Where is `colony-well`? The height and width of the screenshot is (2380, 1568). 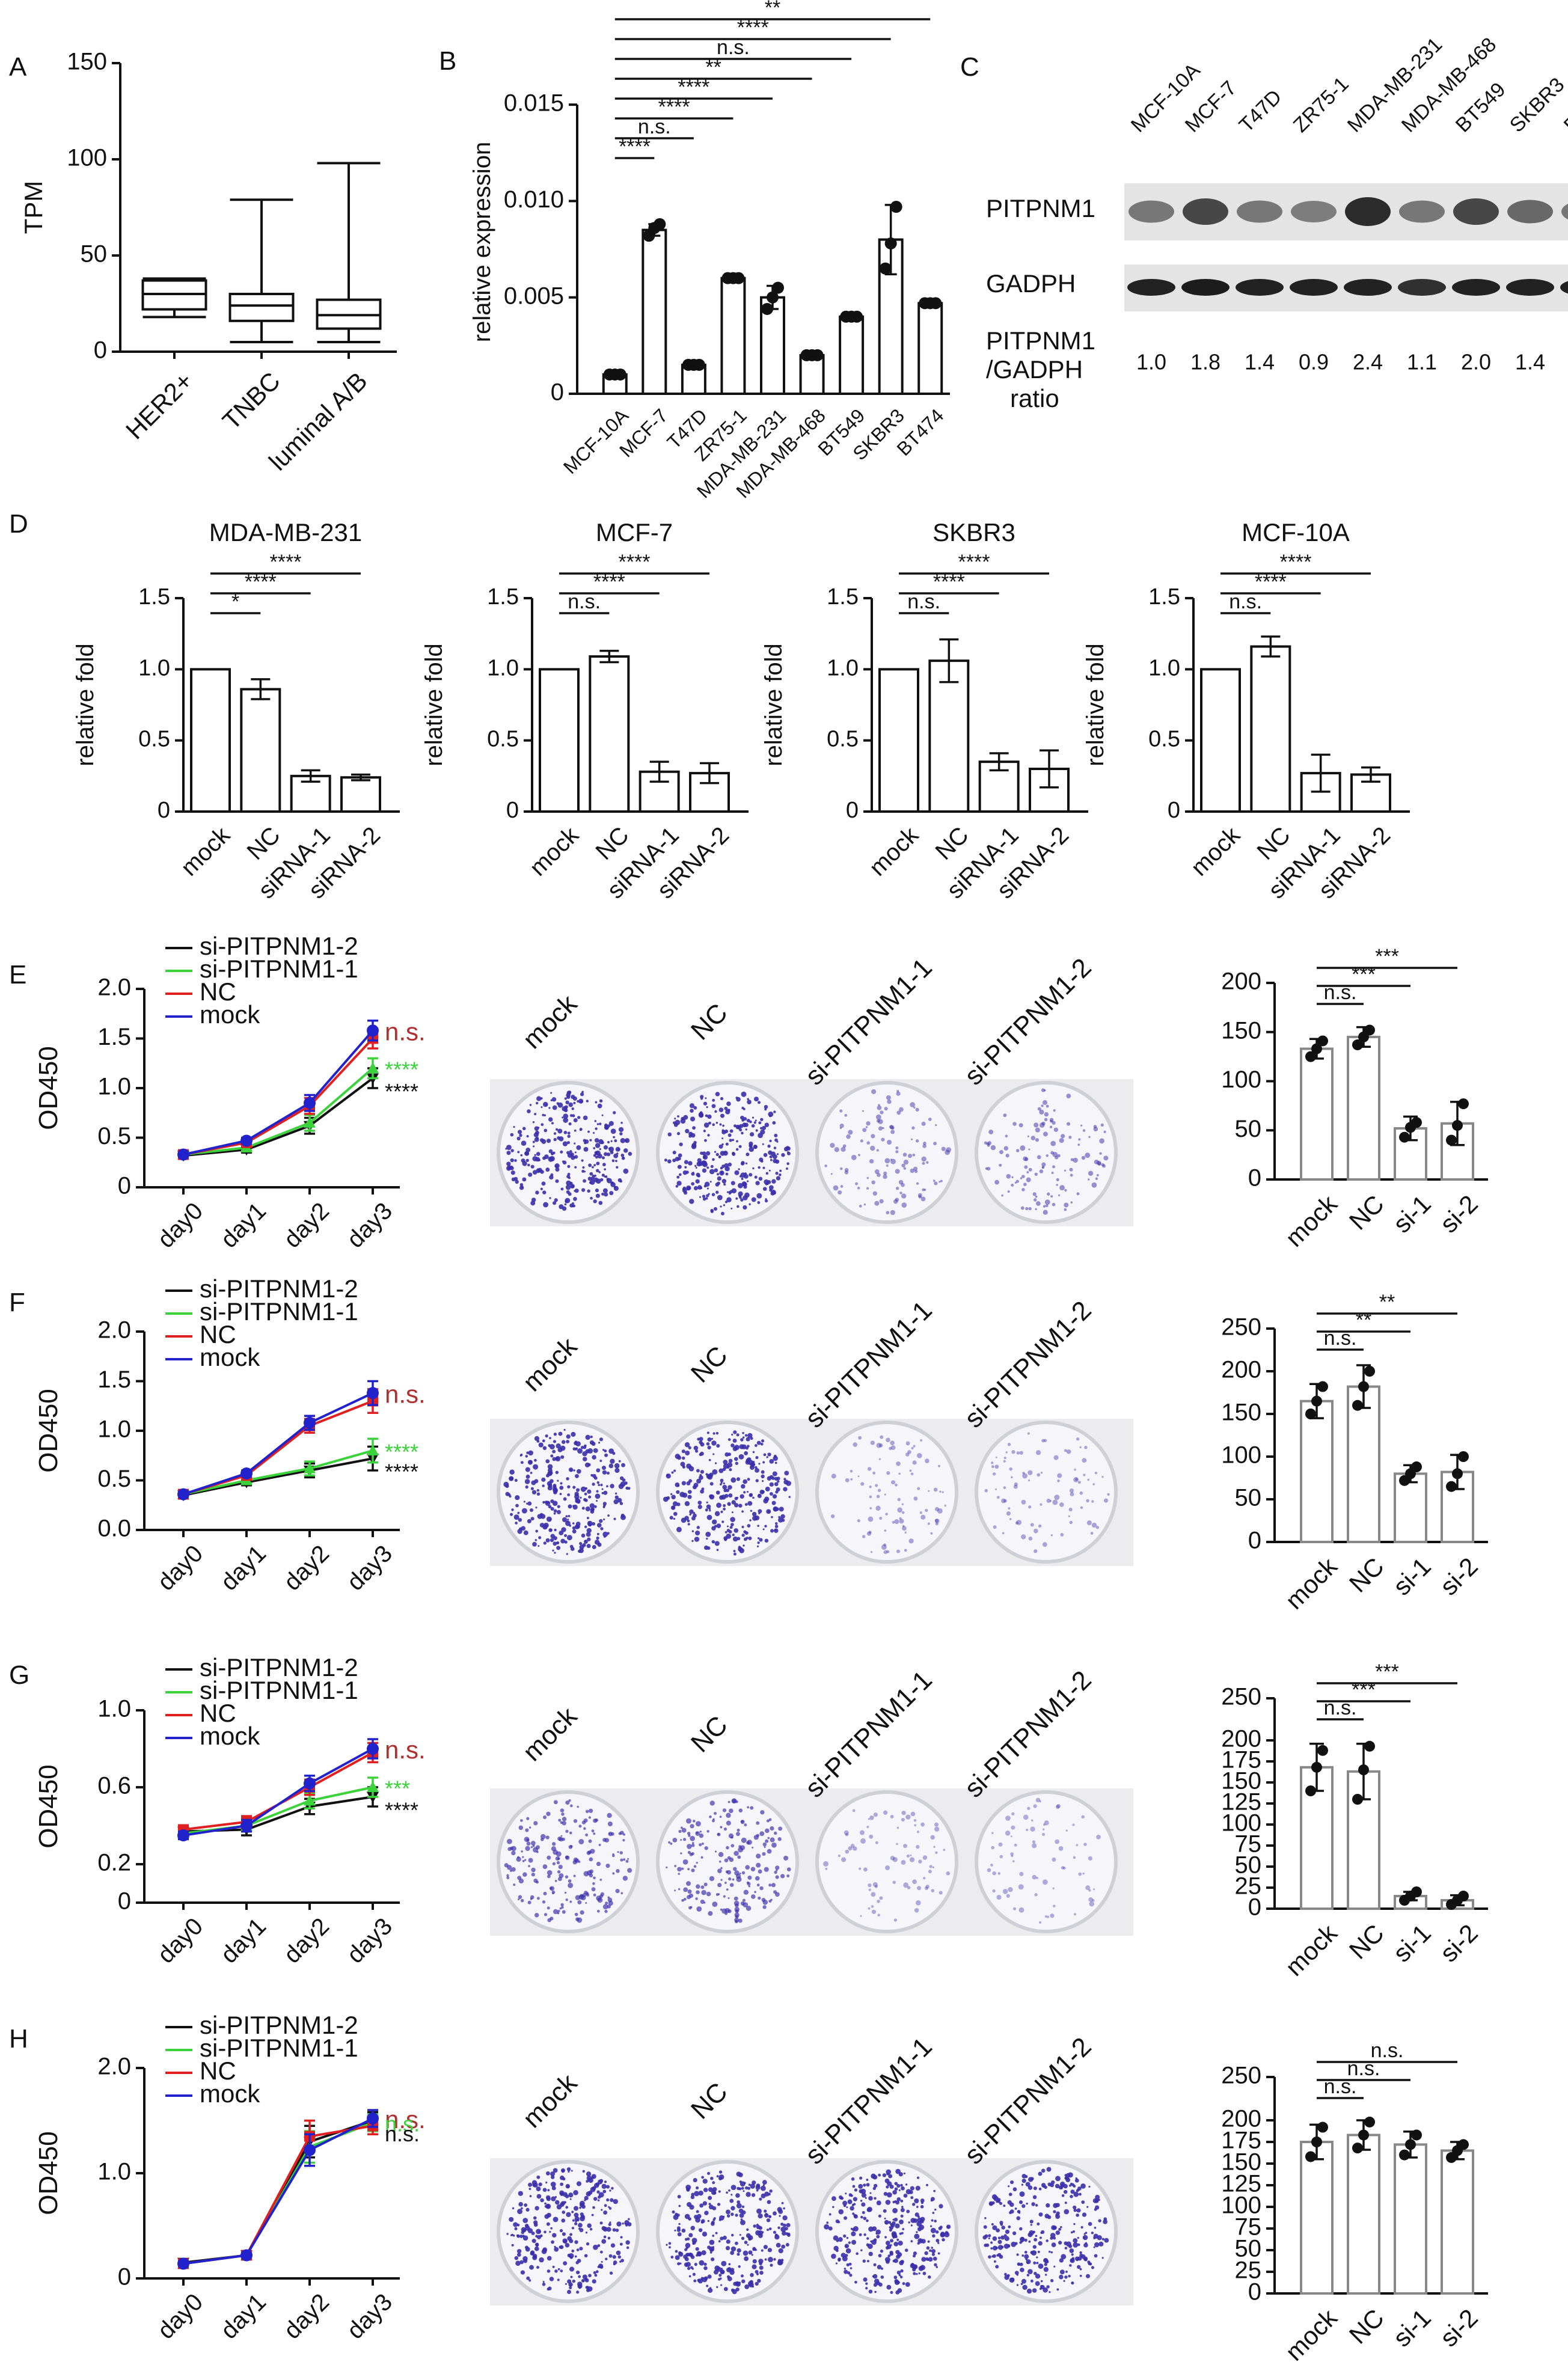
colony-well is located at coordinates (1046, 1152).